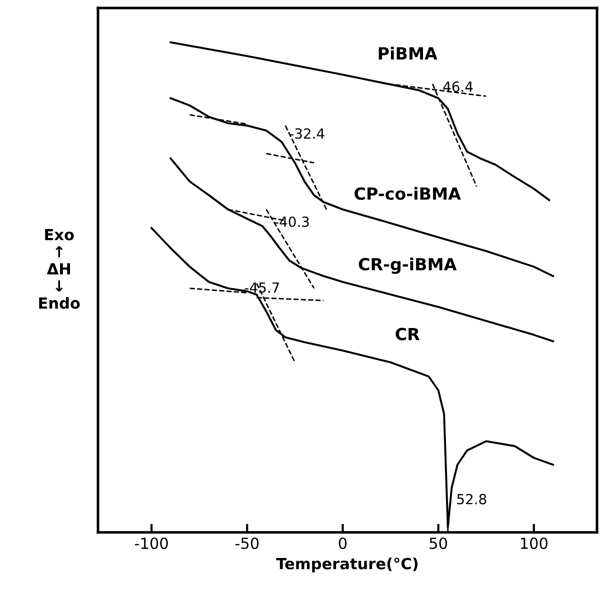 The image size is (611, 594). Describe the element at coordinates (458, 86) in the screenshot. I see `annotation: 46.4` at that location.